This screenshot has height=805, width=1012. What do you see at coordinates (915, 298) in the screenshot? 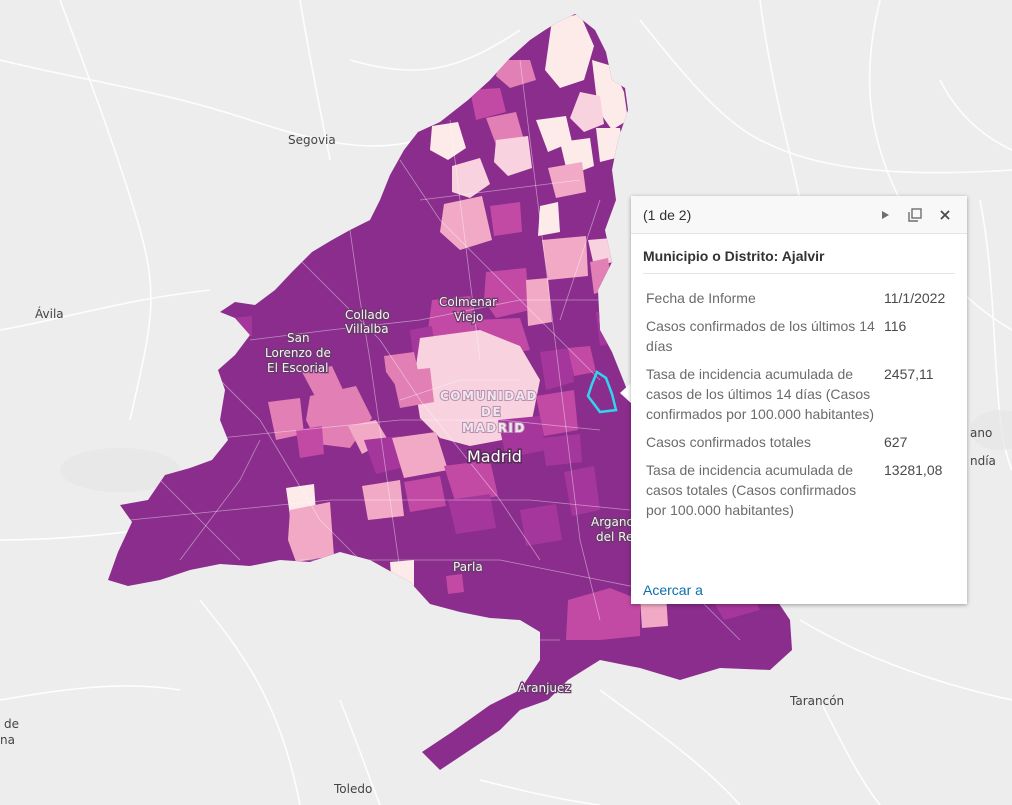
I see `attribute-value: 11/1/2022` at bounding box center [915, 298].